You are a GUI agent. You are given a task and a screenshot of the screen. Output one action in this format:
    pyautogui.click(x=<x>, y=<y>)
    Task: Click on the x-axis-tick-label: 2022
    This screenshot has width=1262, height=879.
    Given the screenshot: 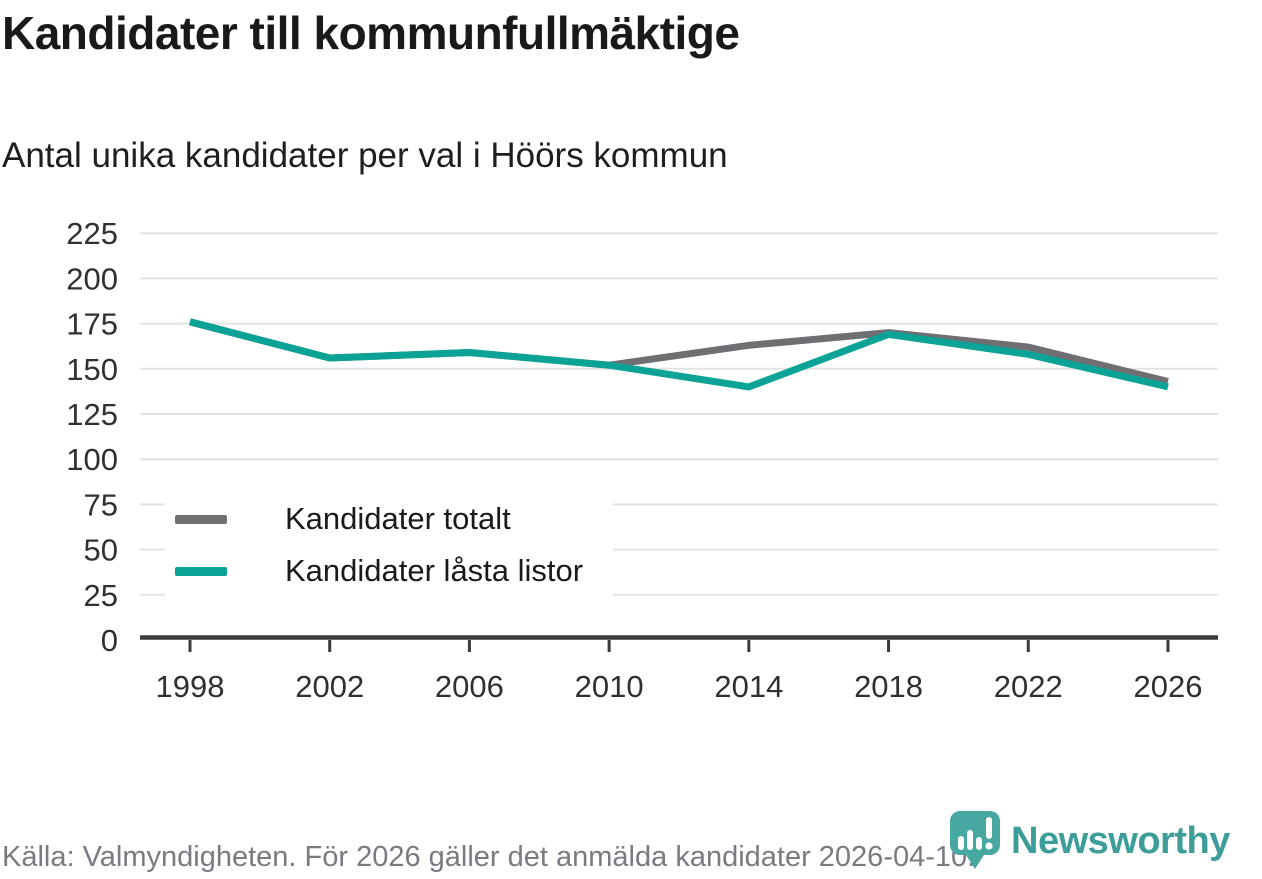 What is the action you would take?
    pyautogui.click(x=1028, y=686)
    